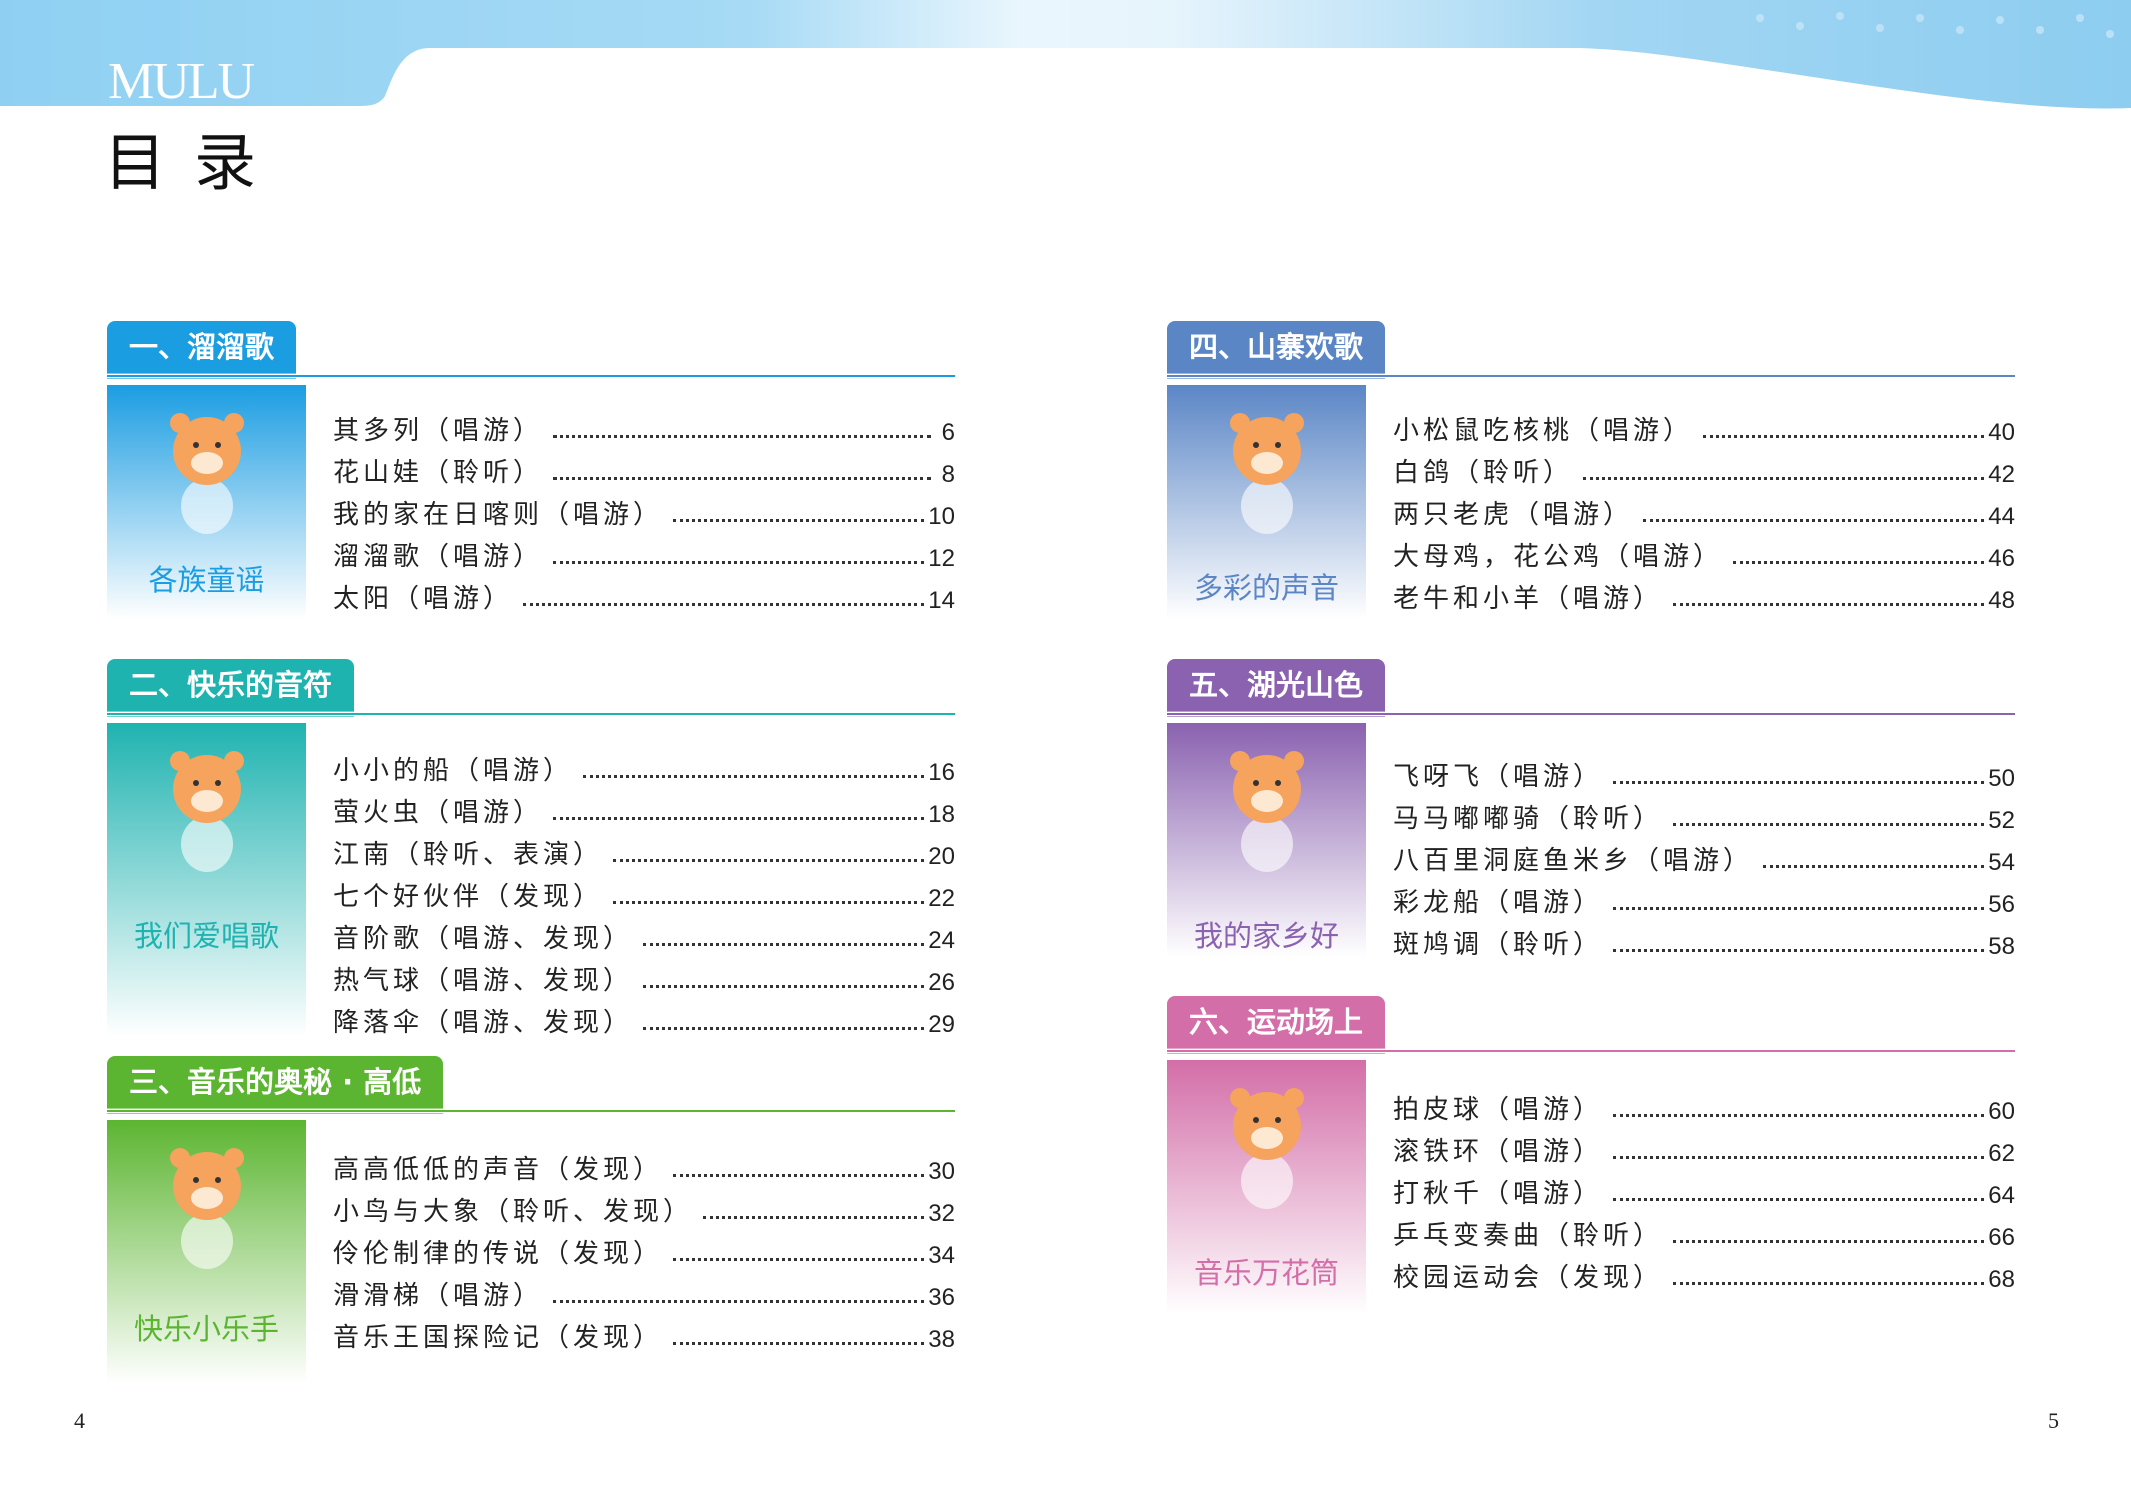 The width and height of the screenshot is (2131, 1508). I want to click on toc-entry: 小鸟与大象（聆听、发现） 32, so click(644, 1207).